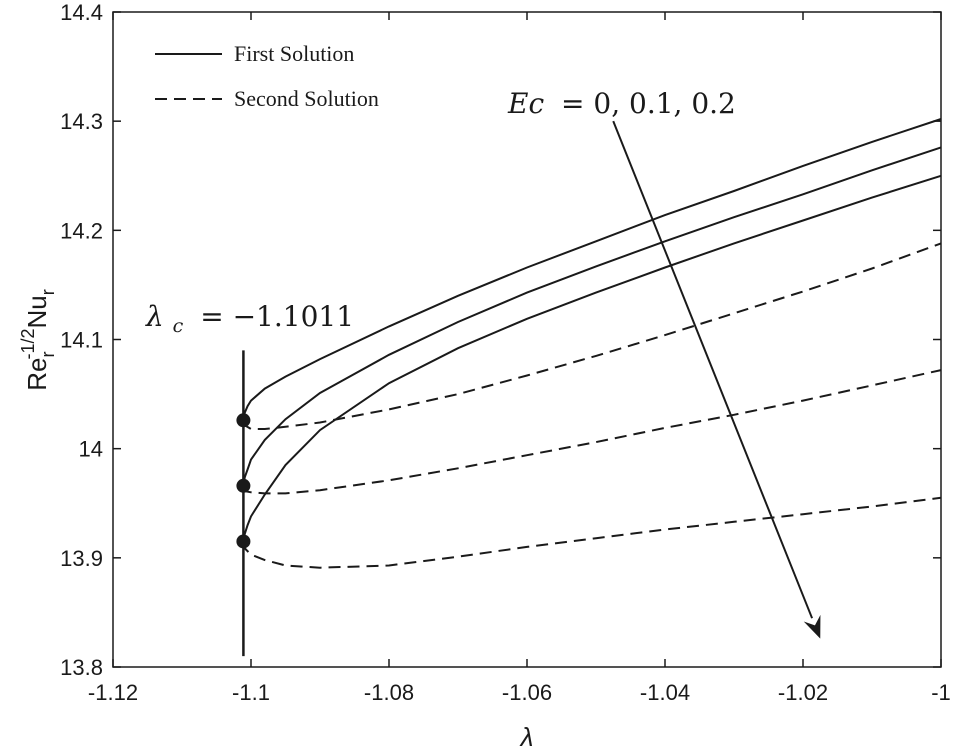 This screenshot has height=751, width=955. Describe the element at coordinates (28, 343) in the screenshot. I see `y-label-re-sup: -1/2` at that location.